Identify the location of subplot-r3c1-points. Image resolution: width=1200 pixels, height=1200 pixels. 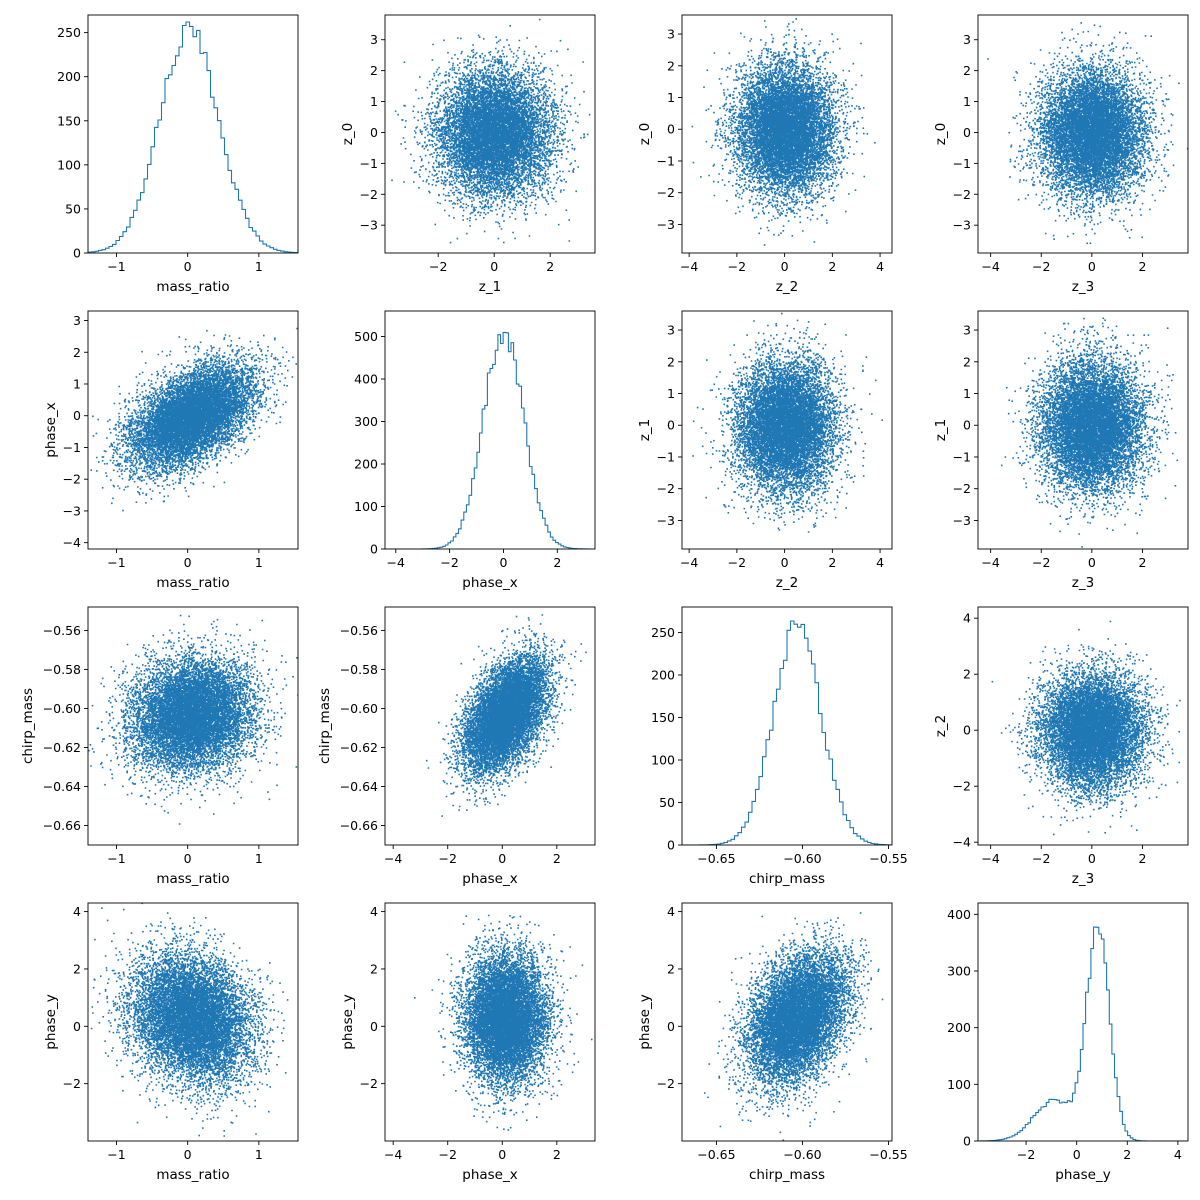
(503, 1033).